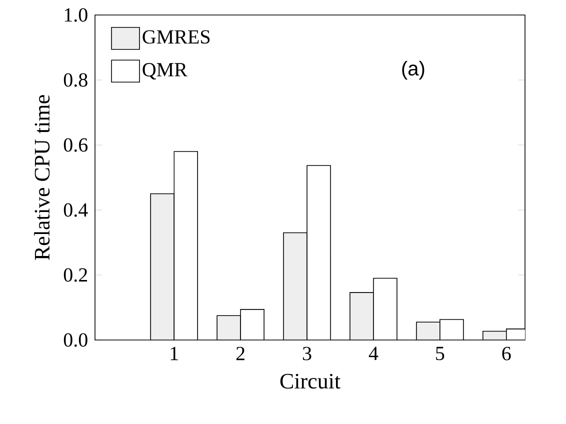 This screenshot has height=424, width=566. What do you see at coordinates (76, 80) in the screenshot?
I see `y-tick-label: 0.8` at bounding box center [76, 80].